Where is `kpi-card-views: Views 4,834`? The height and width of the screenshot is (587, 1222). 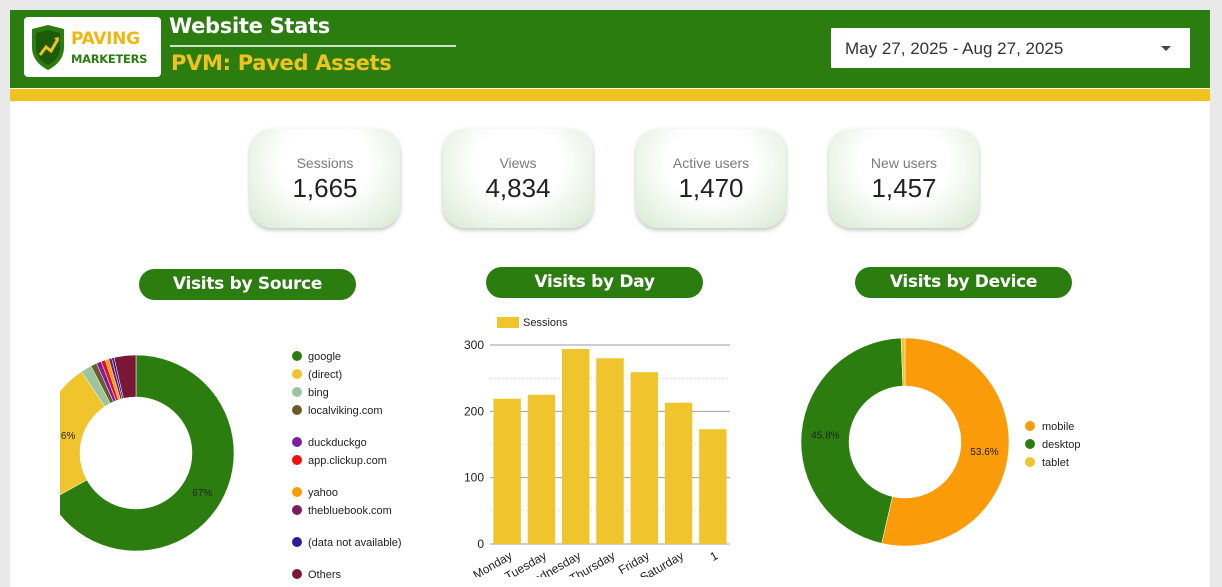 kpi-card-views: Views 4,834 is located at coordinates (518, 178).